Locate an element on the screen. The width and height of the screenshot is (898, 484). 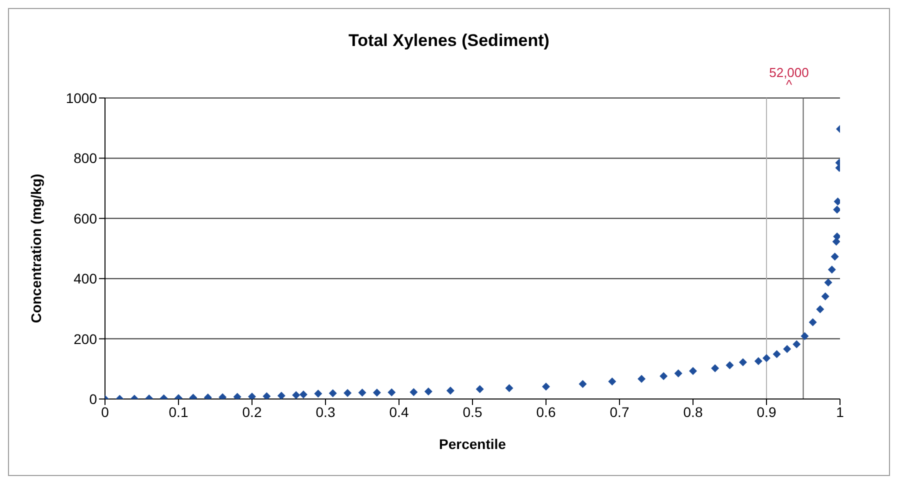
y-tick-label: 0 is located at coordinates (93, 398).